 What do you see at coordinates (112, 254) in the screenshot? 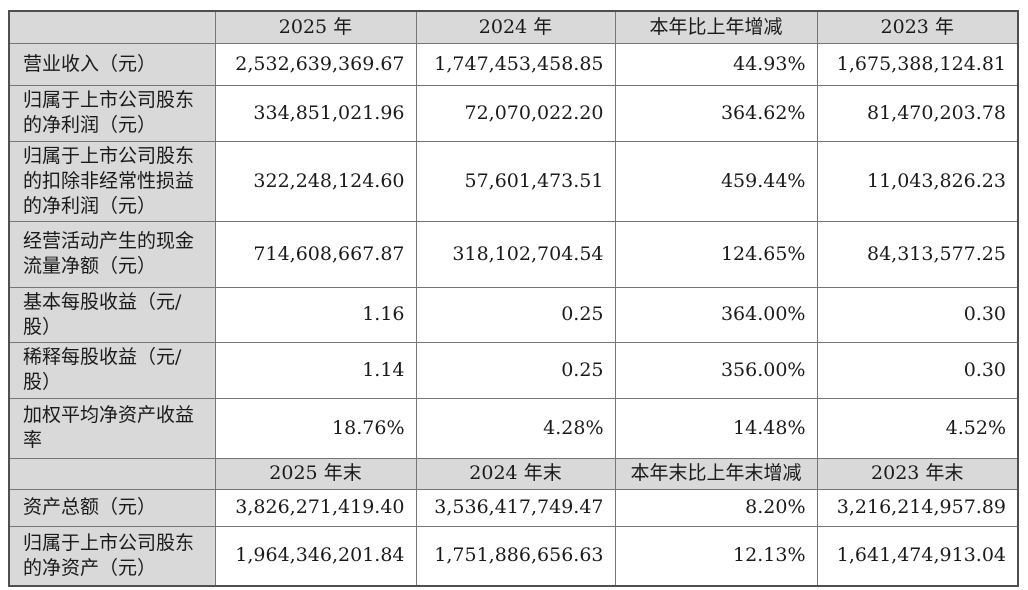
I see `metric-label-operating-cash-flow: 经营活动产生的现金流量净额（元）` at bounding box center [112, 254].